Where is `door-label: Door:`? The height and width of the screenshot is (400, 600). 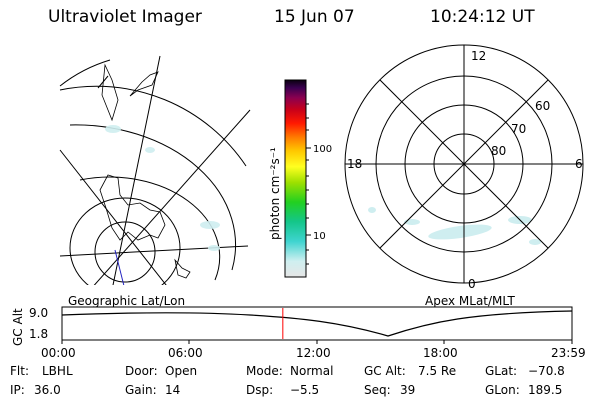 door-label: Door: is located at coordinates (141, 371).